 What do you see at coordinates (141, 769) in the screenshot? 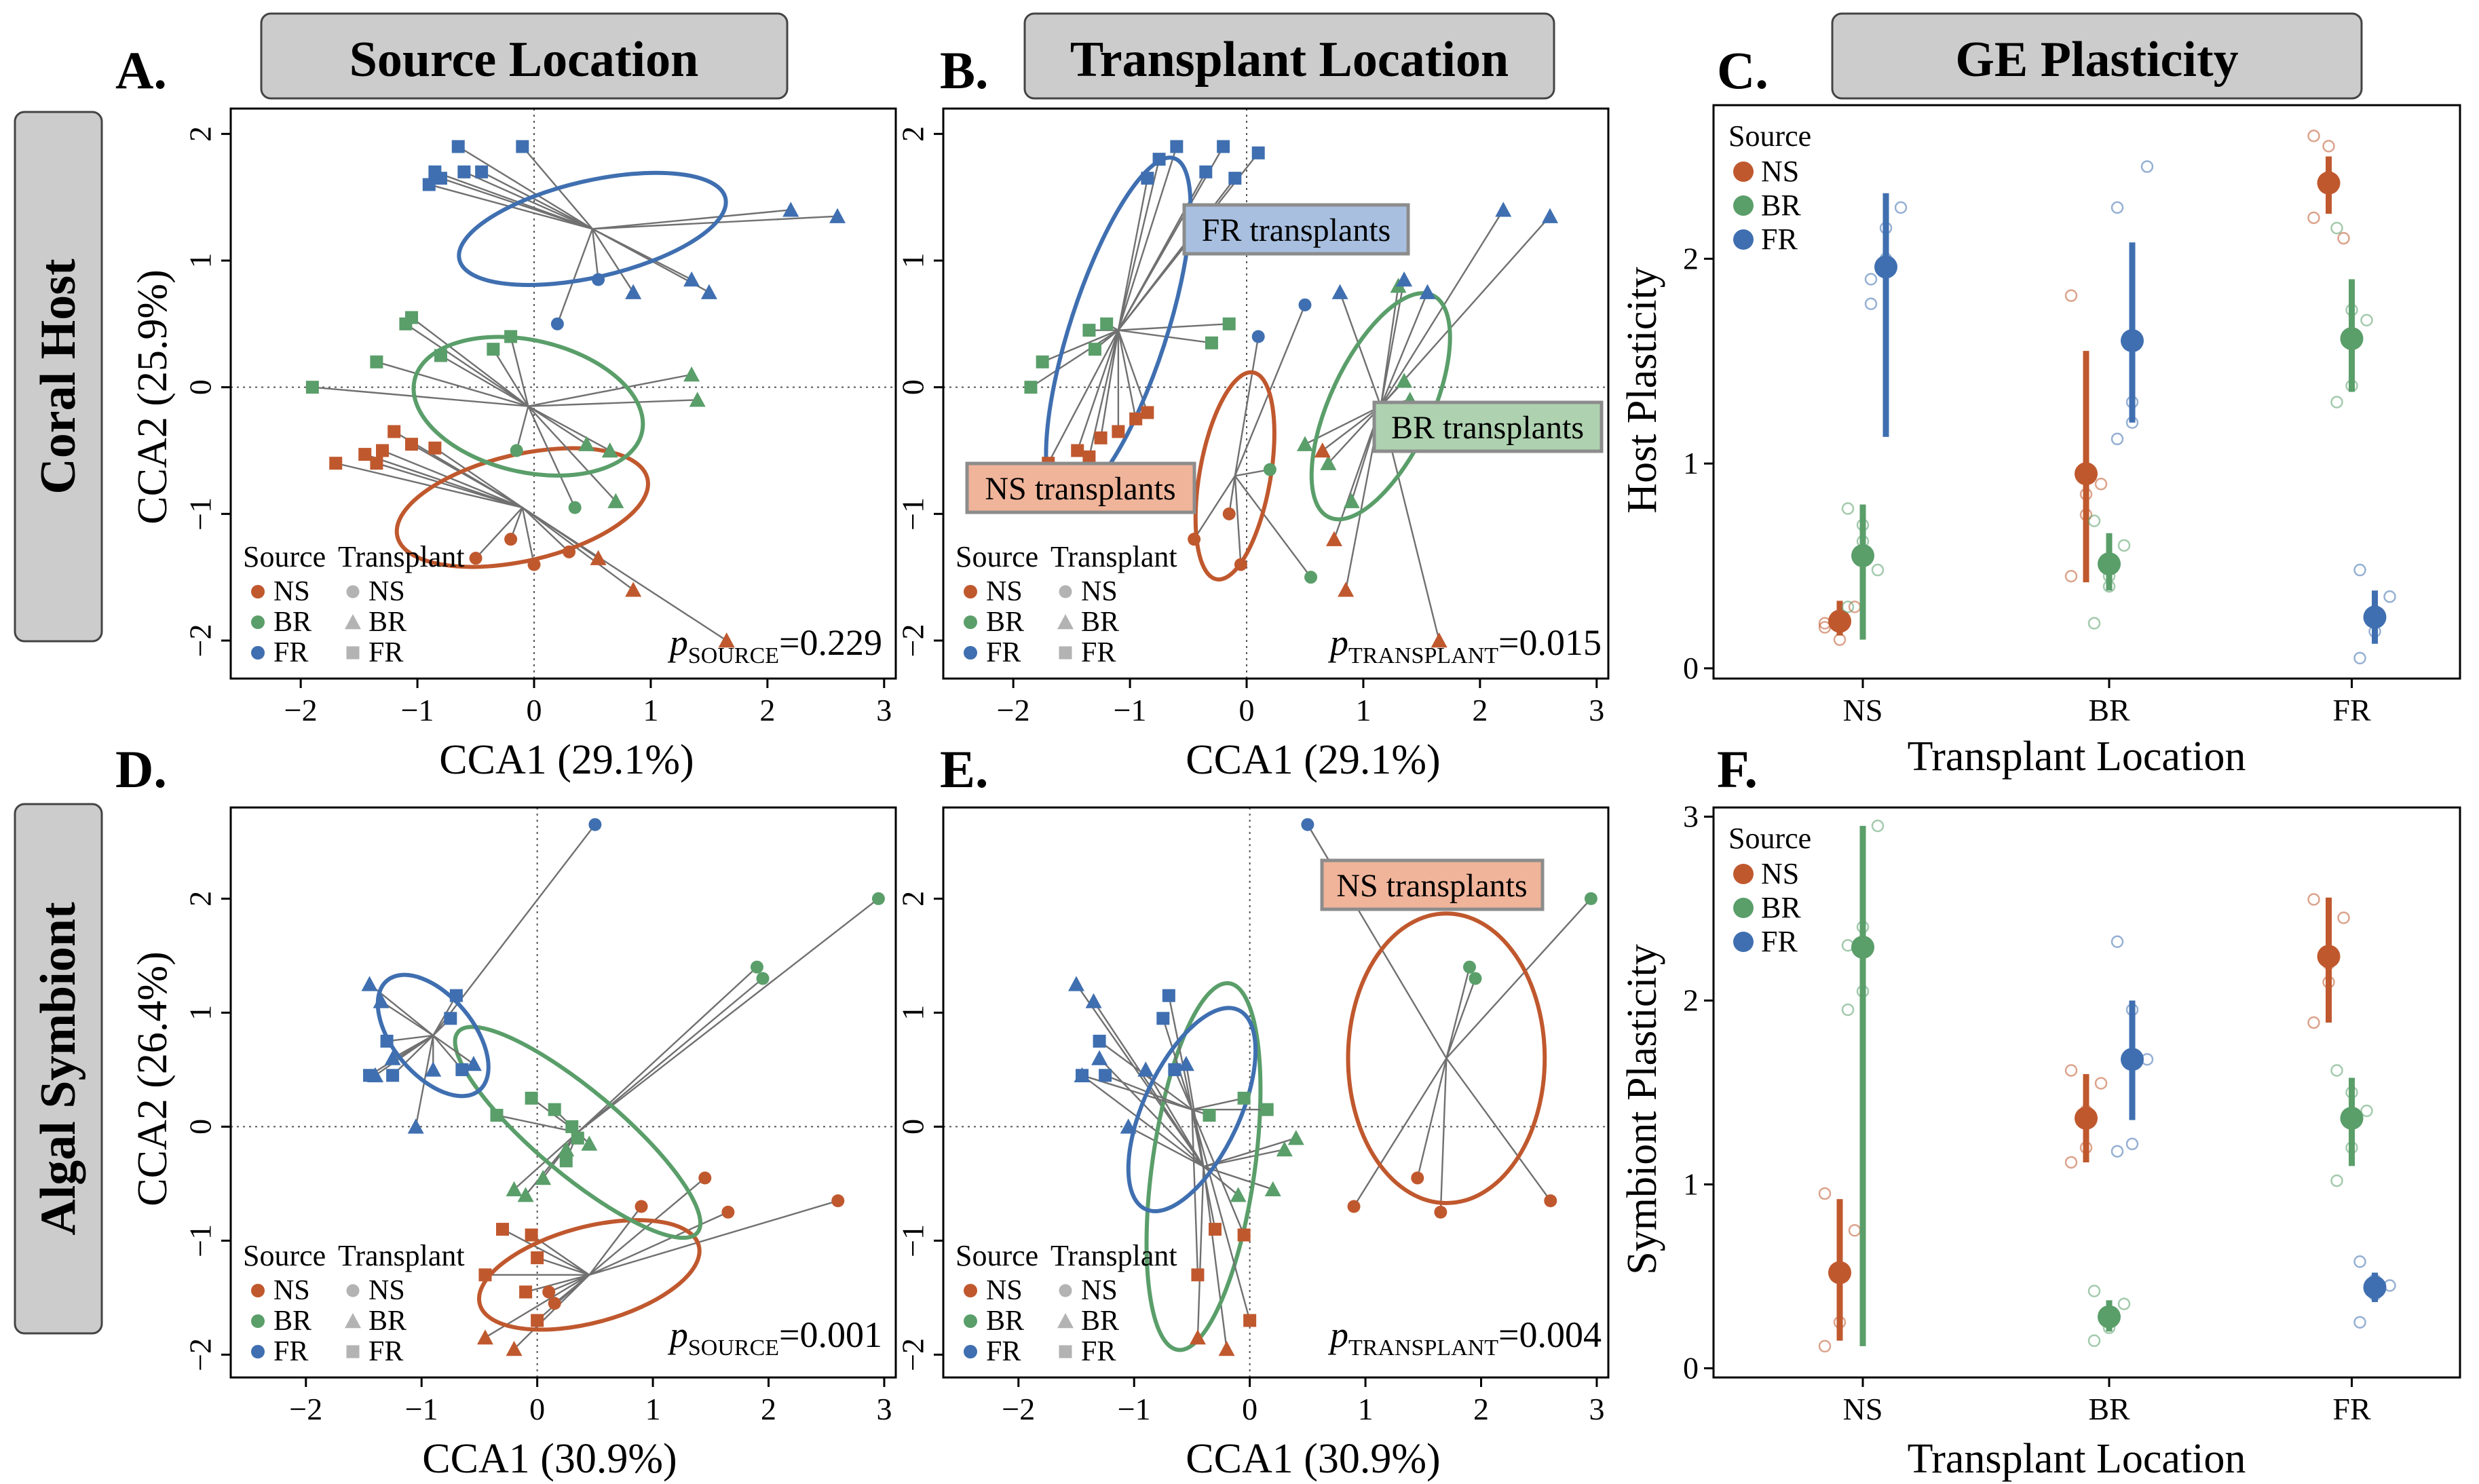
I see `panel-letter-d: D.` at bounding box center [141, 769].